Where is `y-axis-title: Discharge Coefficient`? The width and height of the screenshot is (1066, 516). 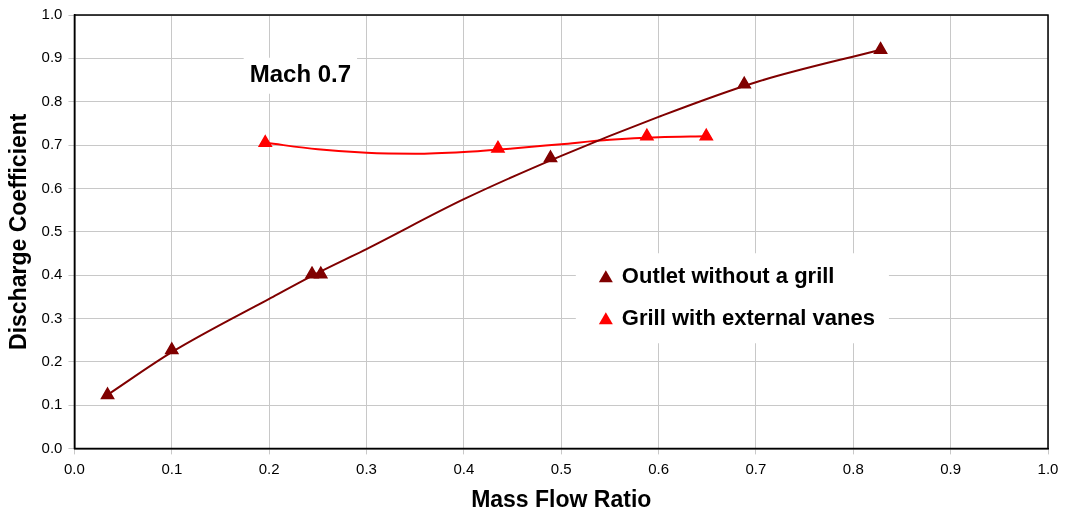 y-axis-title: Discharge Coefficient is located at coordinates (18, 231).